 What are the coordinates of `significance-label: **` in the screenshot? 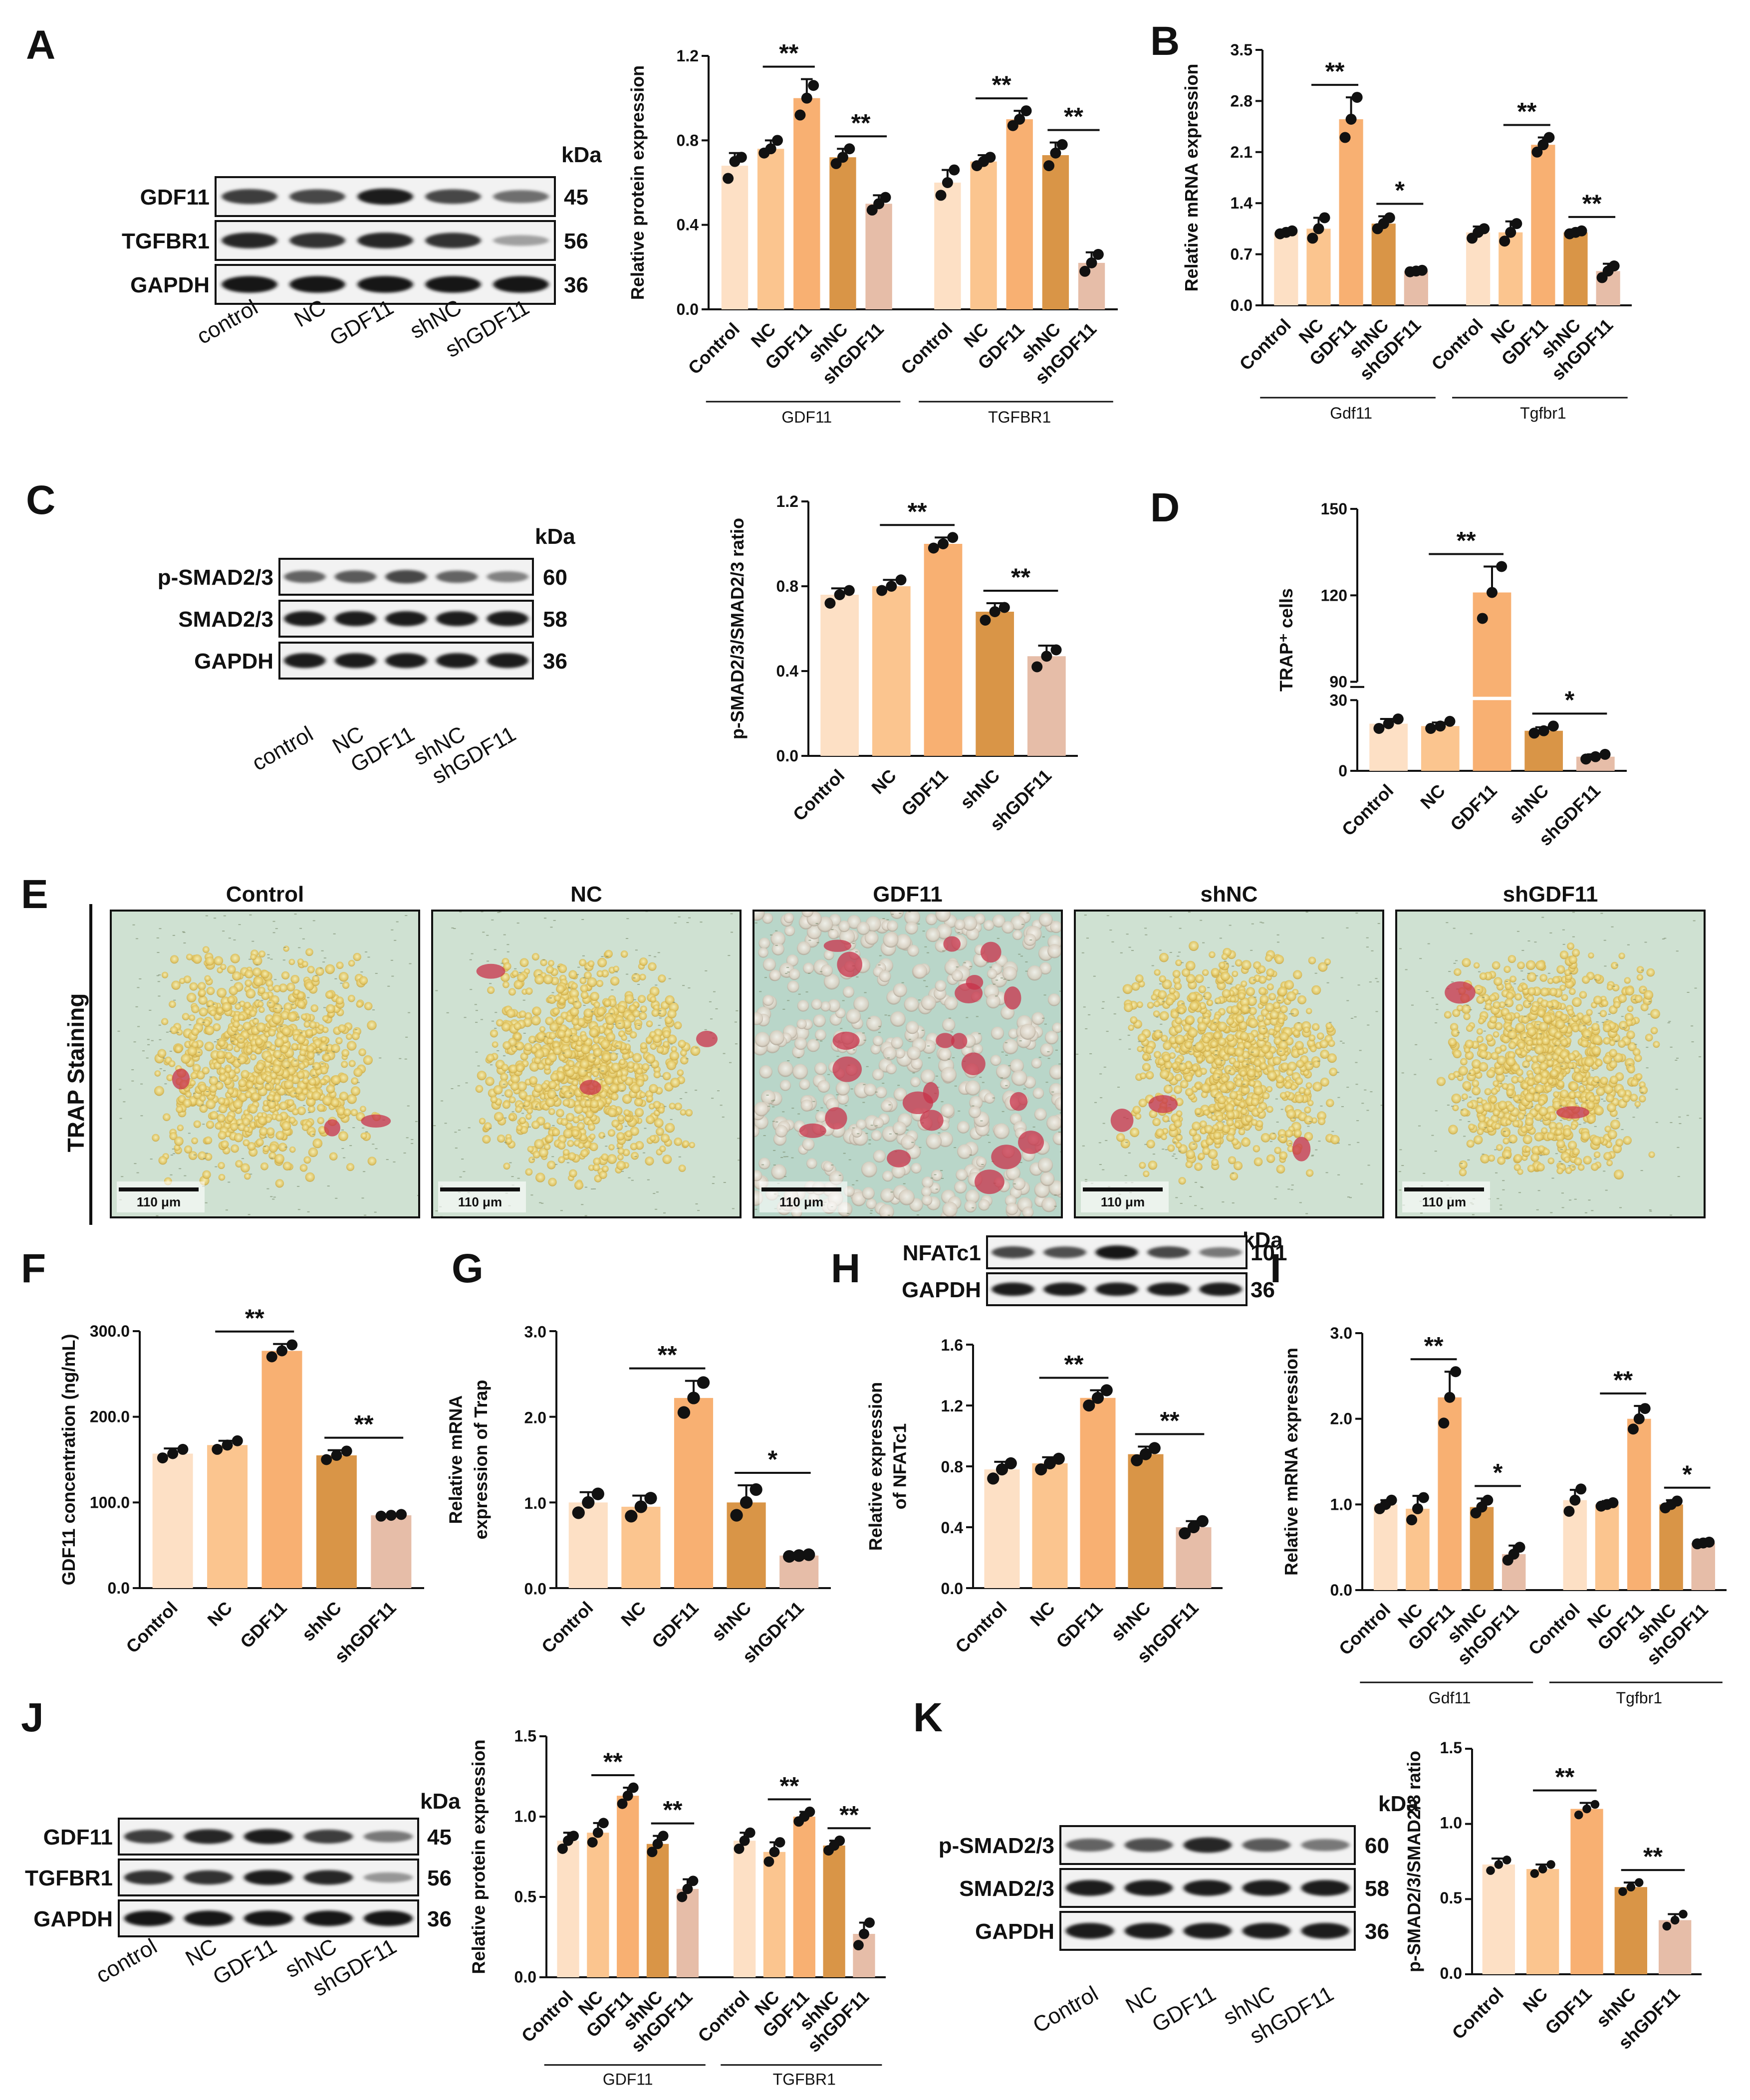 It's located at (1074, 1365).